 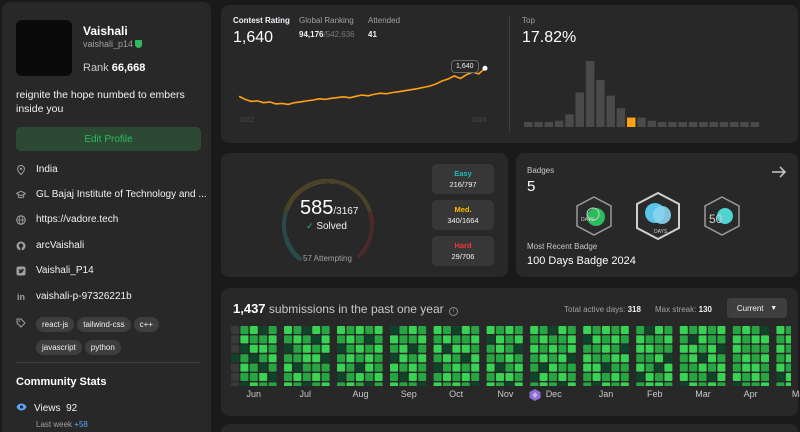 I want to click on top-distribution-chart, so click(x=655, y=92).